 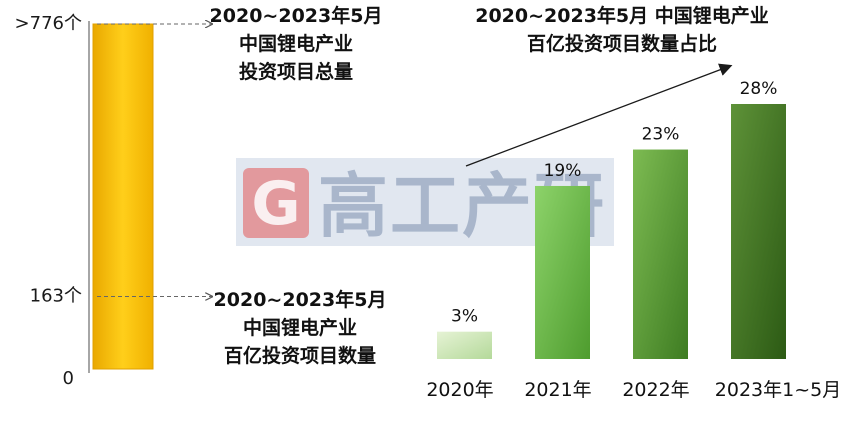 I want to click on total-bar, so click(x=123, y=196).